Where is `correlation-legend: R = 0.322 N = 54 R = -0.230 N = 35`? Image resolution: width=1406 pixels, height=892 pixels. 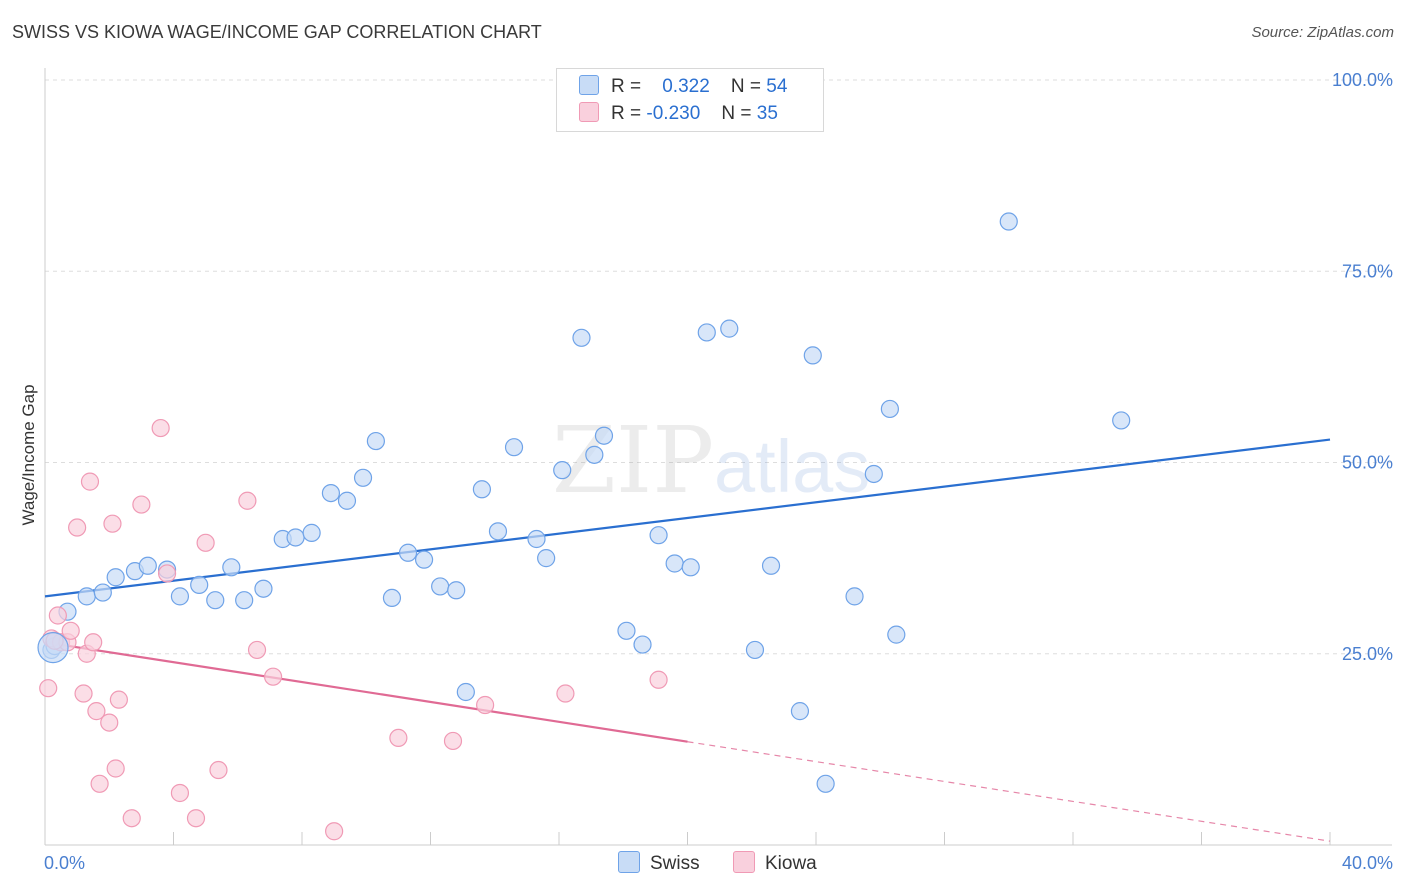 correlation-legend: R = 0.322 N = 54 R = -0.230 N = 35 is located at coordinates (690, 100).